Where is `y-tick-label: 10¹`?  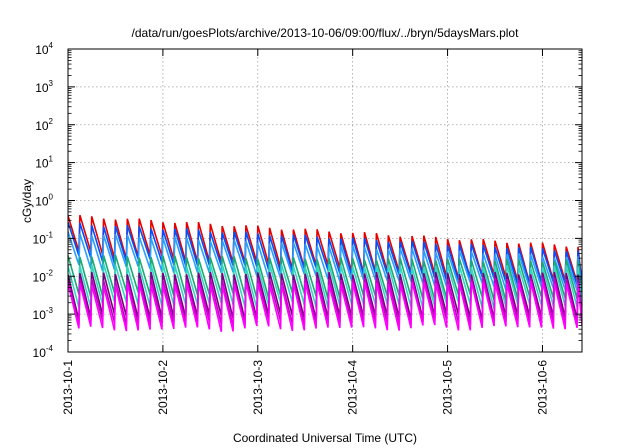
y-tick-label: 10¹ is located at coordinates (44, 163).